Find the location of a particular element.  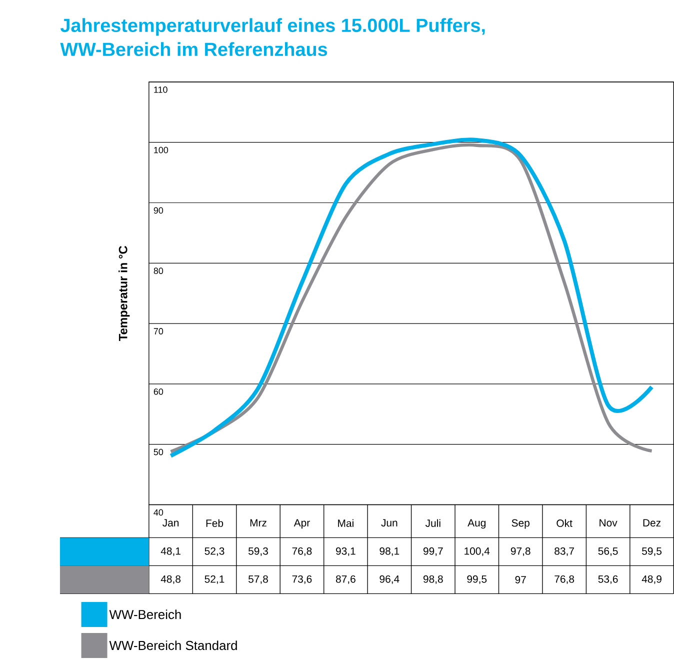

data-label: 98,8 is located at coordinates (433, 580).